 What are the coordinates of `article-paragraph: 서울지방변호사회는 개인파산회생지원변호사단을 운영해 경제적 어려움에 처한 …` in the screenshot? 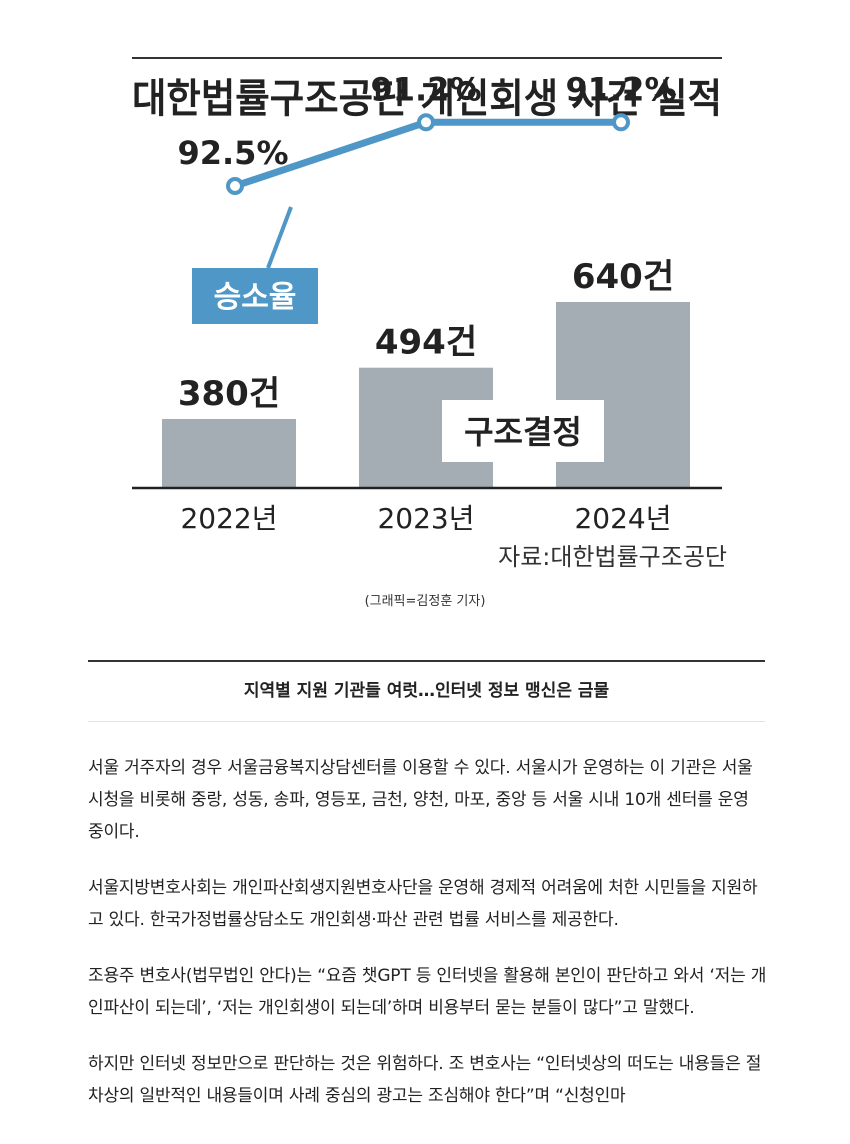 It's located at (423, 904).